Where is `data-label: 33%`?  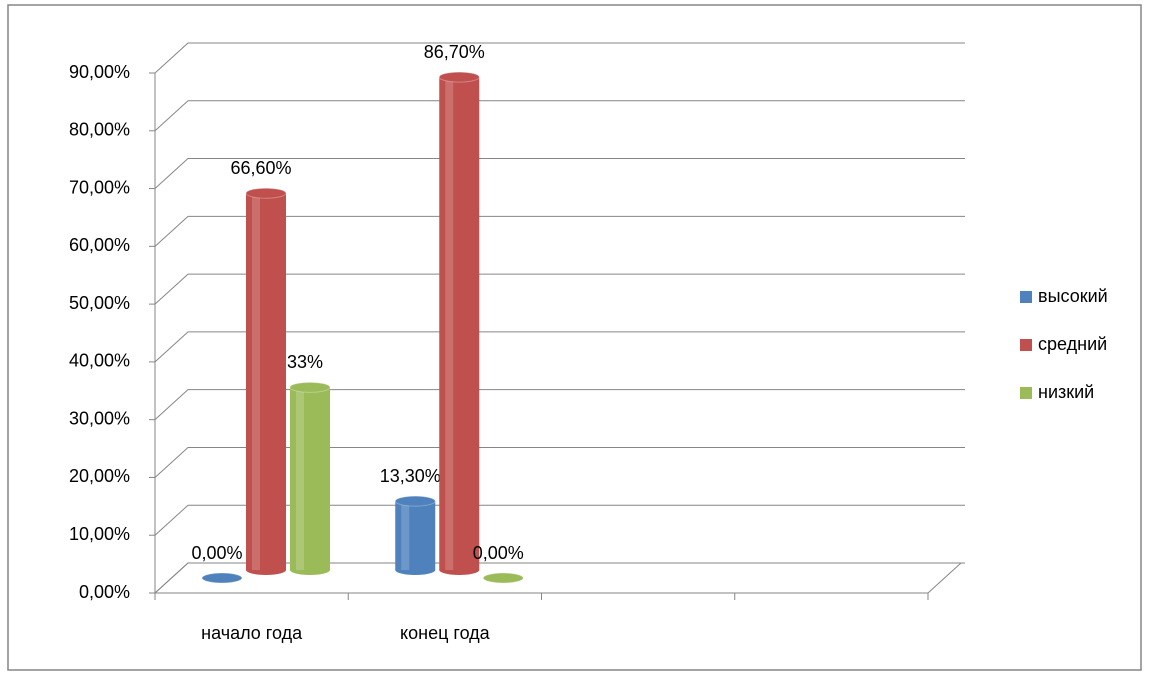
data-label: 33% is located at coordinates (305, 362).